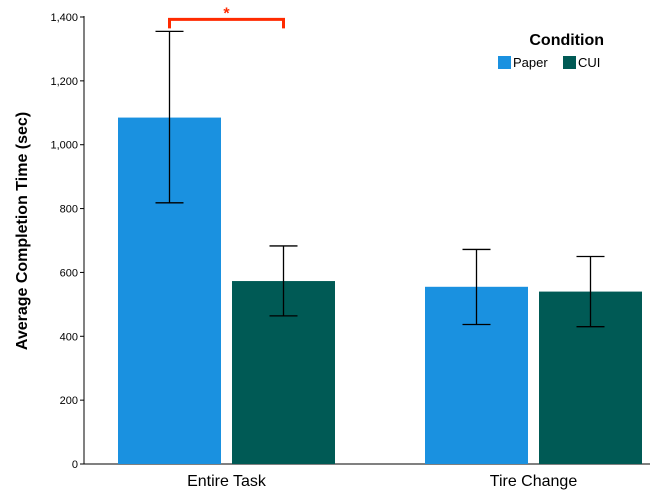 The width and height of the screenshot is (650, 491). Describe the element at coordinates (227, 481) in the screenshot. I see `x-category-label: Entire Task` at that location.